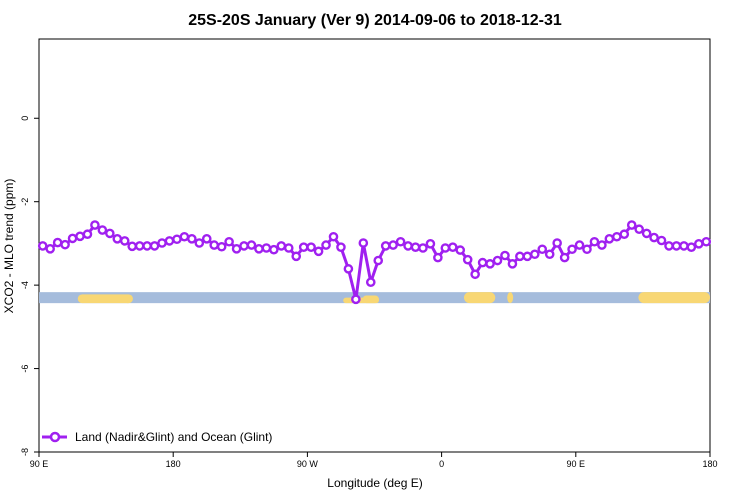 The image size is (750, 500). I want to click on legend-marker, so click(55, 437).